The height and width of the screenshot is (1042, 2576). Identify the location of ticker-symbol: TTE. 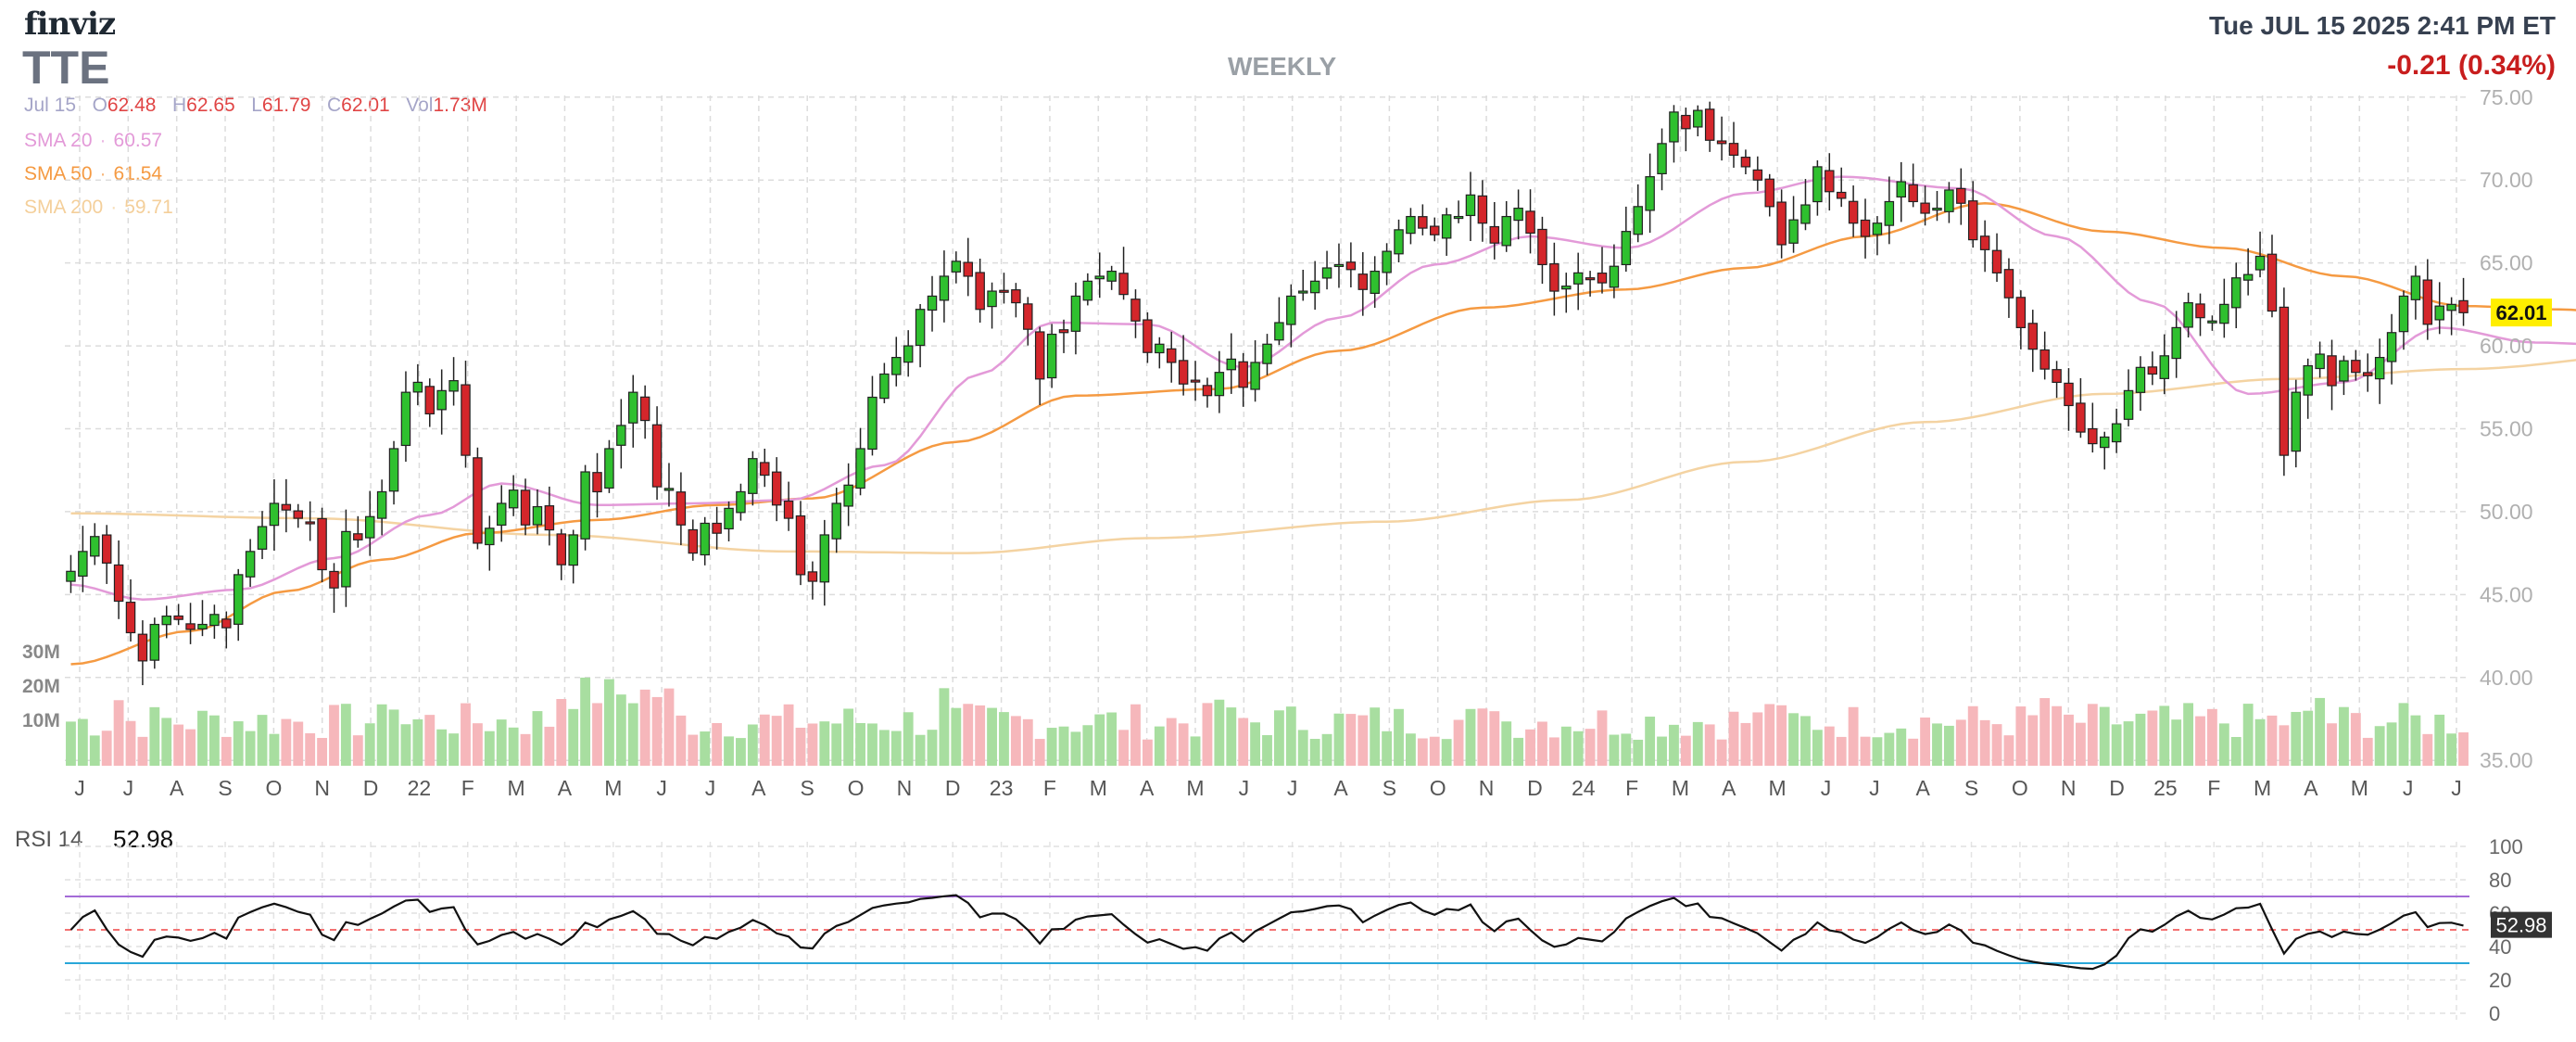
(66, 68).